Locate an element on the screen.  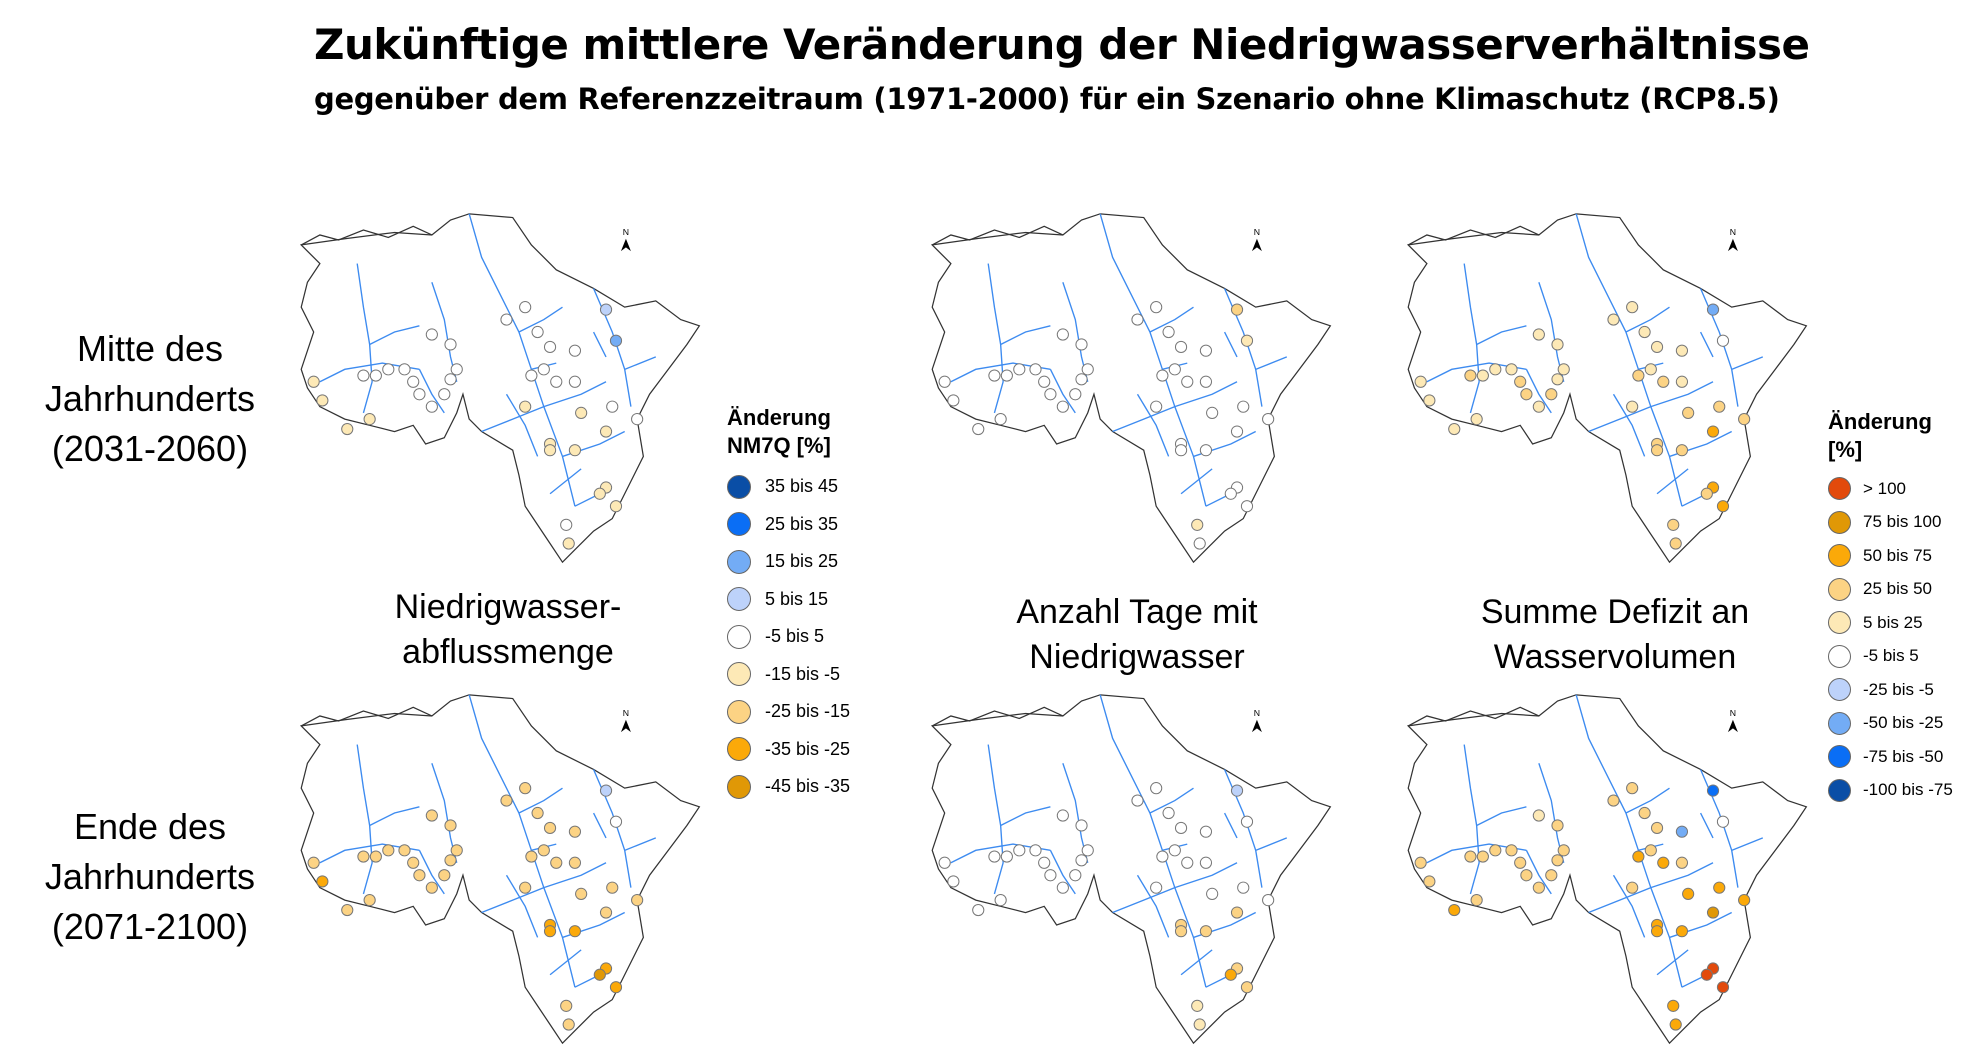
legend-item: 25 bis 50 is located at coordinates (1890, 590).